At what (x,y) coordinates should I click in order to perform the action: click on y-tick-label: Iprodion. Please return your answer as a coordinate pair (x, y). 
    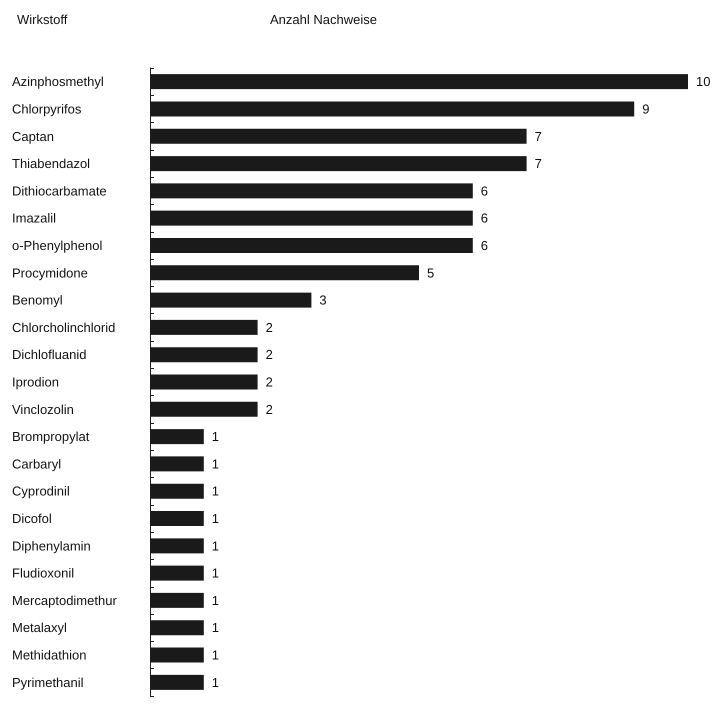
    Looking at the image, I should click on (35, 382).